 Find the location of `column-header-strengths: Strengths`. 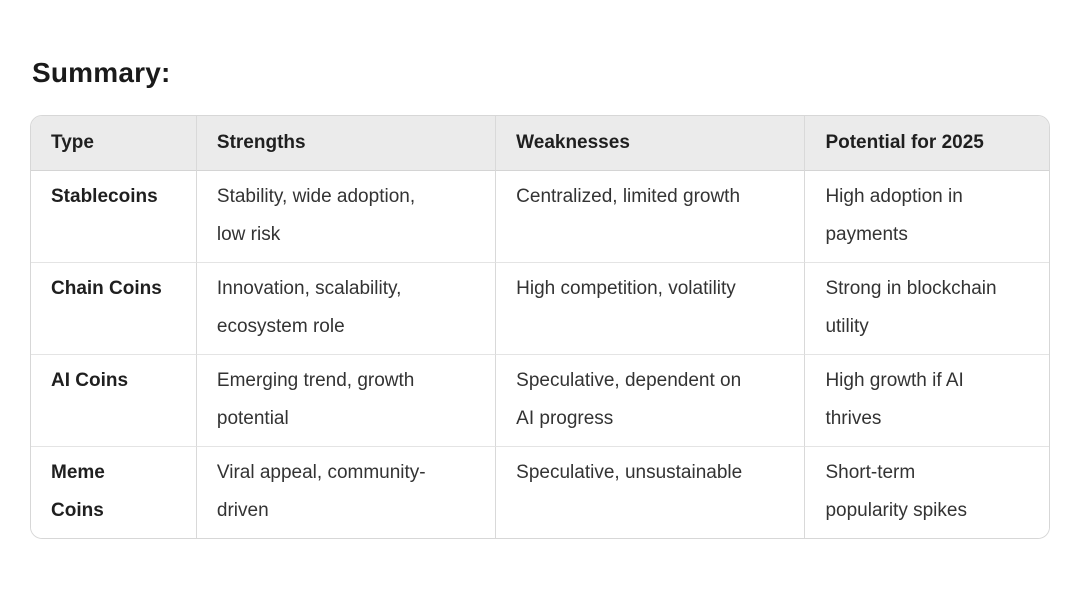

column-header-strengths: Strengths is located at coordinates (345, 143).